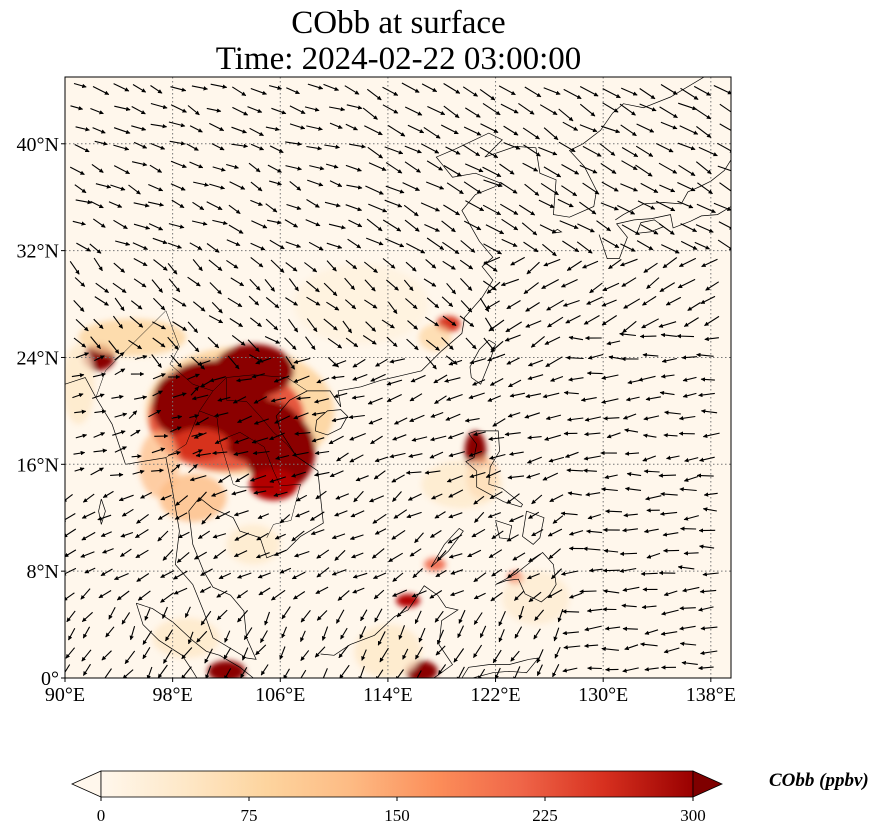 The height and width of the screenshot is (836, 887). What do you see at coordinates (101, 815) in the screenshot?
I see `colorbar-tick-label-0: 0` at bounding box center [101, 815].